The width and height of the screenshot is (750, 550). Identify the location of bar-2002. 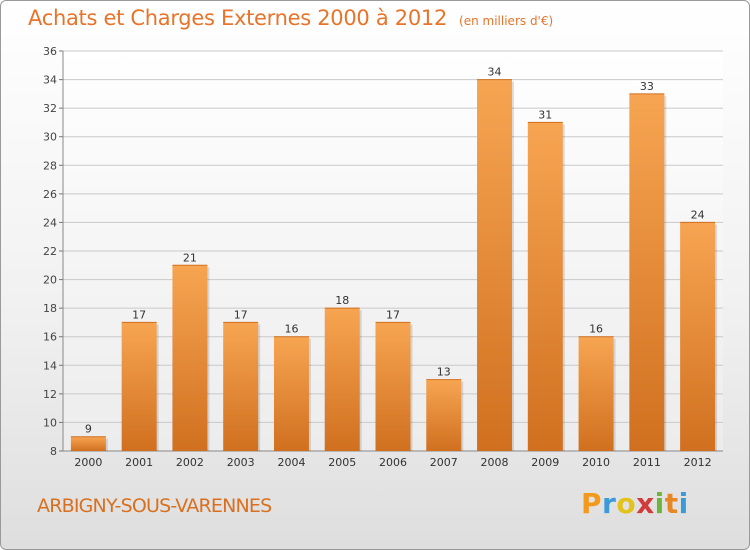
(190, 358).